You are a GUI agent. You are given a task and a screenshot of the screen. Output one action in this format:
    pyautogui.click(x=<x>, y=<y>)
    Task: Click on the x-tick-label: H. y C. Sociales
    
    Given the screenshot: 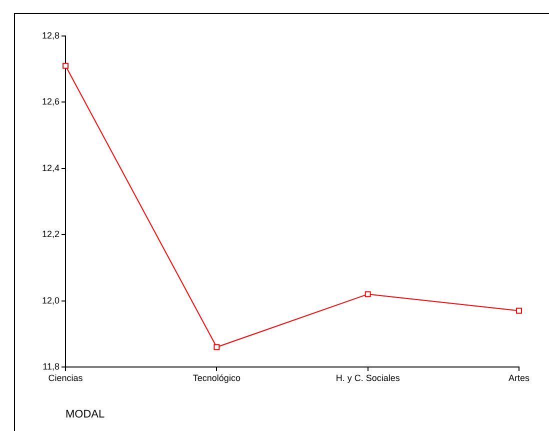 What is the action you would take?
    pyautogui.click(x=368, y=377)
    